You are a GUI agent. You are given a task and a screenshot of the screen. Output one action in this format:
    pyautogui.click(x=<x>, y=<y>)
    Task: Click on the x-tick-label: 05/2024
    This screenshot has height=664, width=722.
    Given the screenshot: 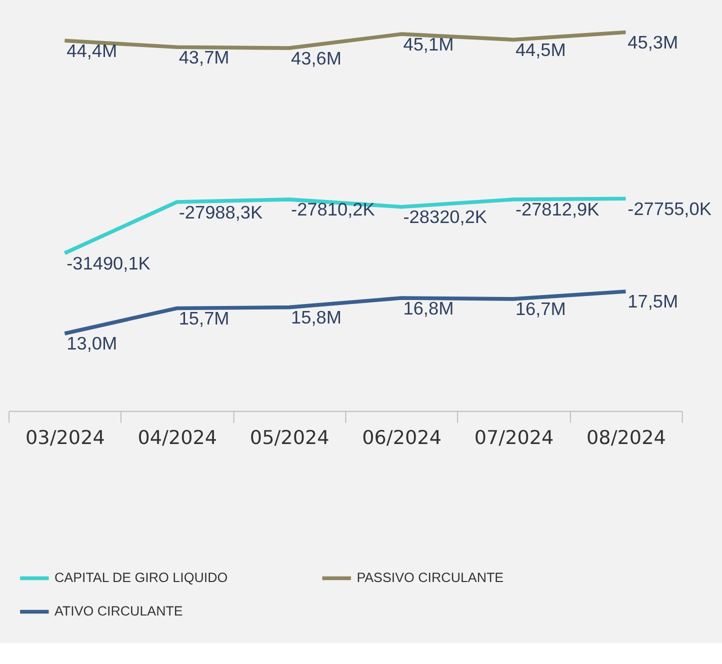 What is the action you would take?
    pyautogui.click(x=290, y=437)
    